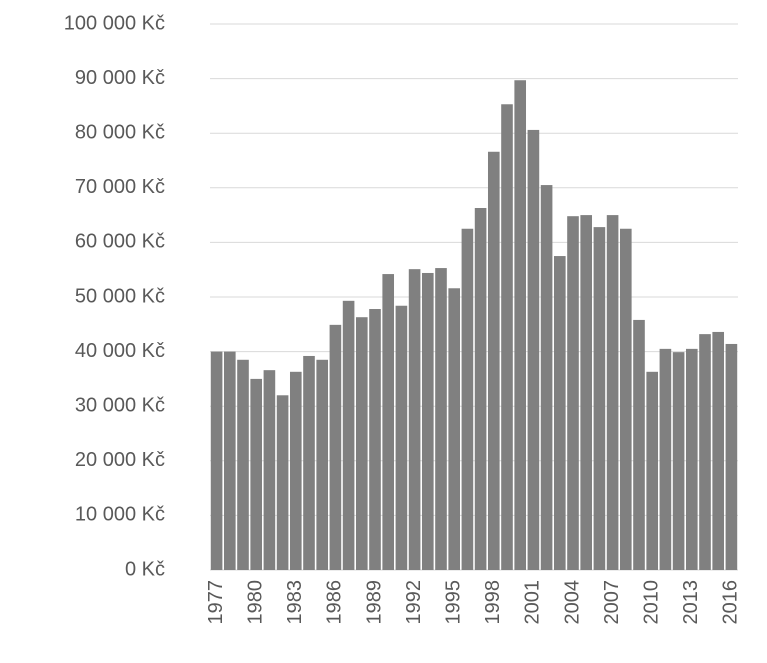 This screenshot has width=767, height=663. What do you see at coordinates (145, 569) in the screenshot?
I see `y-tick-label: 0 Kč` at bounding box center [145, 569].